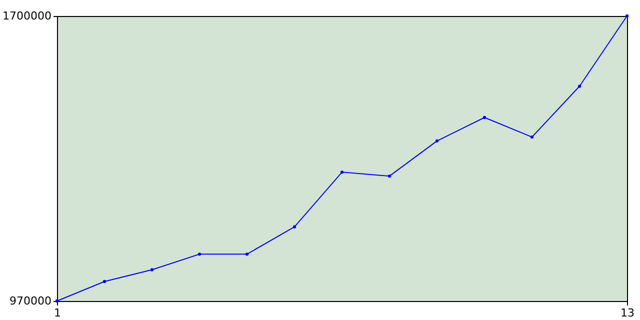  Describe the element at coordinates (627, 313) in the screenshot. I see `x-tick-label: 13` at that location.